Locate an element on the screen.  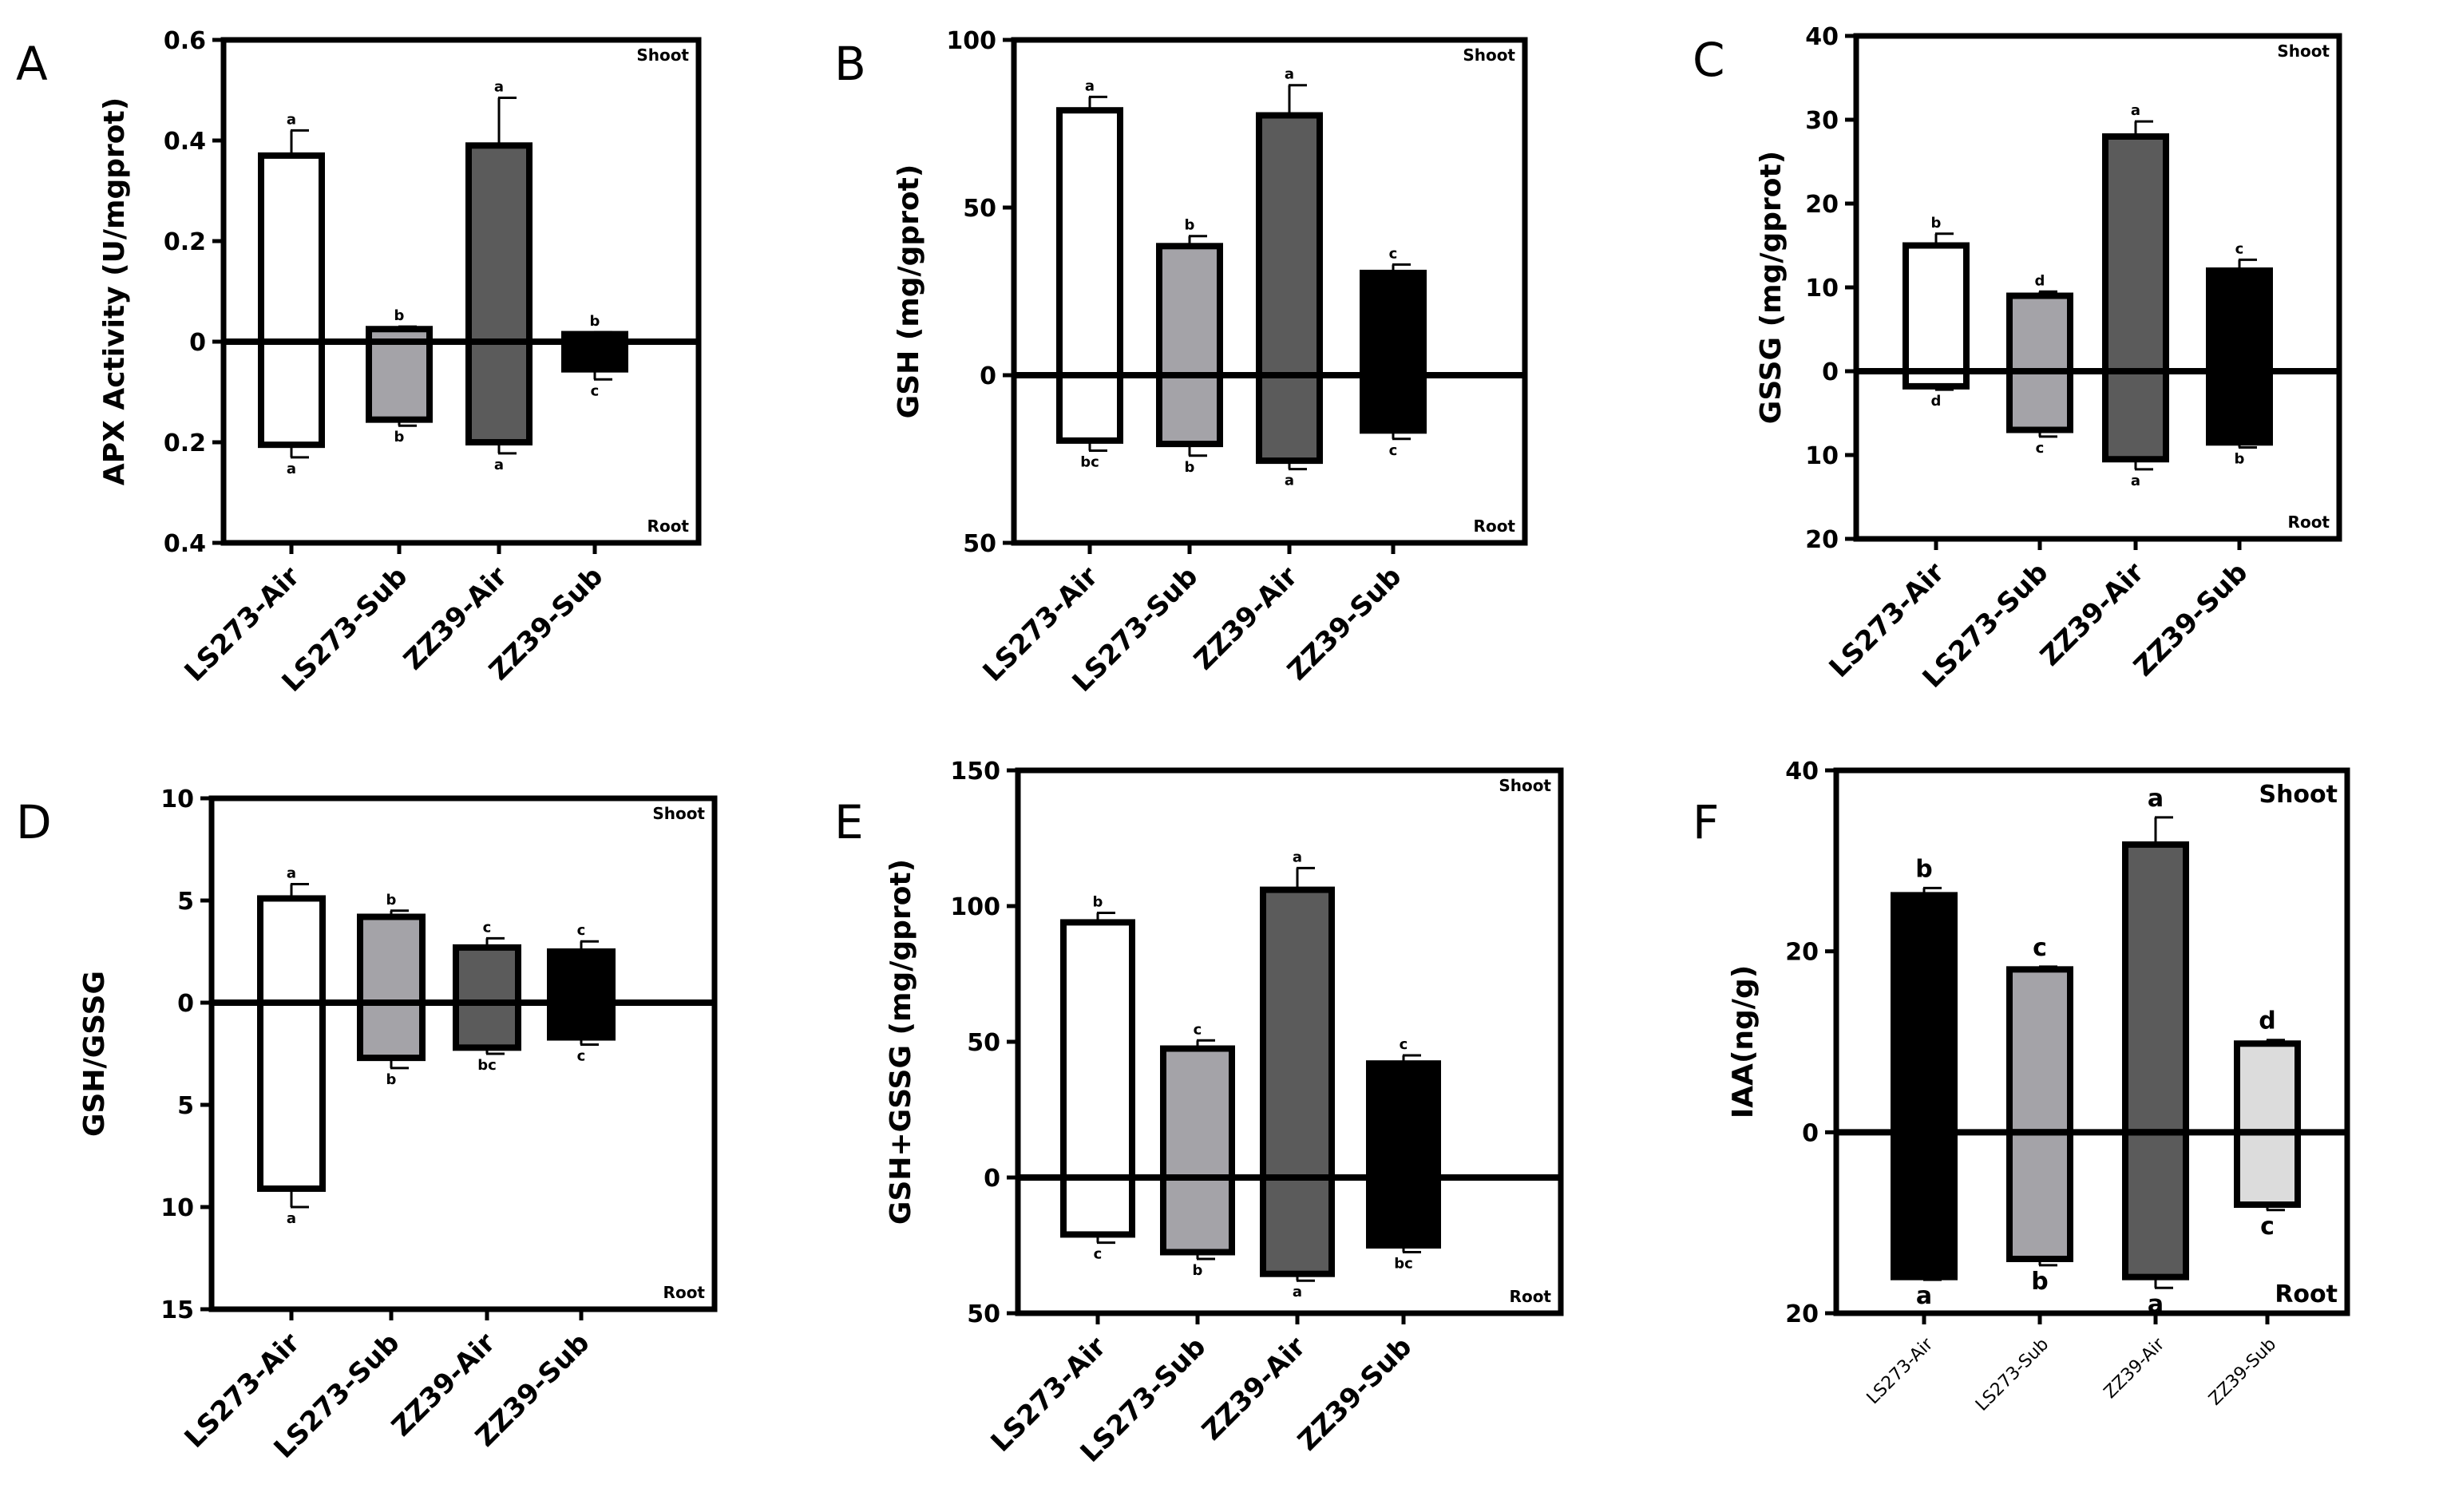
y-tick-label: 30 is located at coordinates (1822, 121).